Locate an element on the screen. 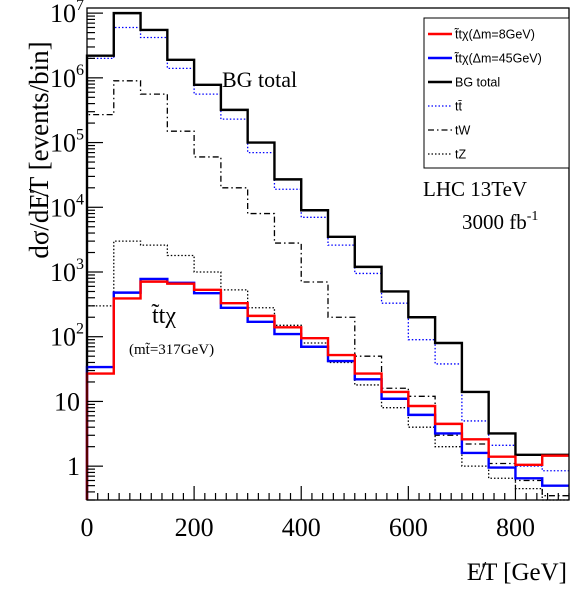  lumi-annotation: 3000 fb-1 is located at coordinates (500, 221).